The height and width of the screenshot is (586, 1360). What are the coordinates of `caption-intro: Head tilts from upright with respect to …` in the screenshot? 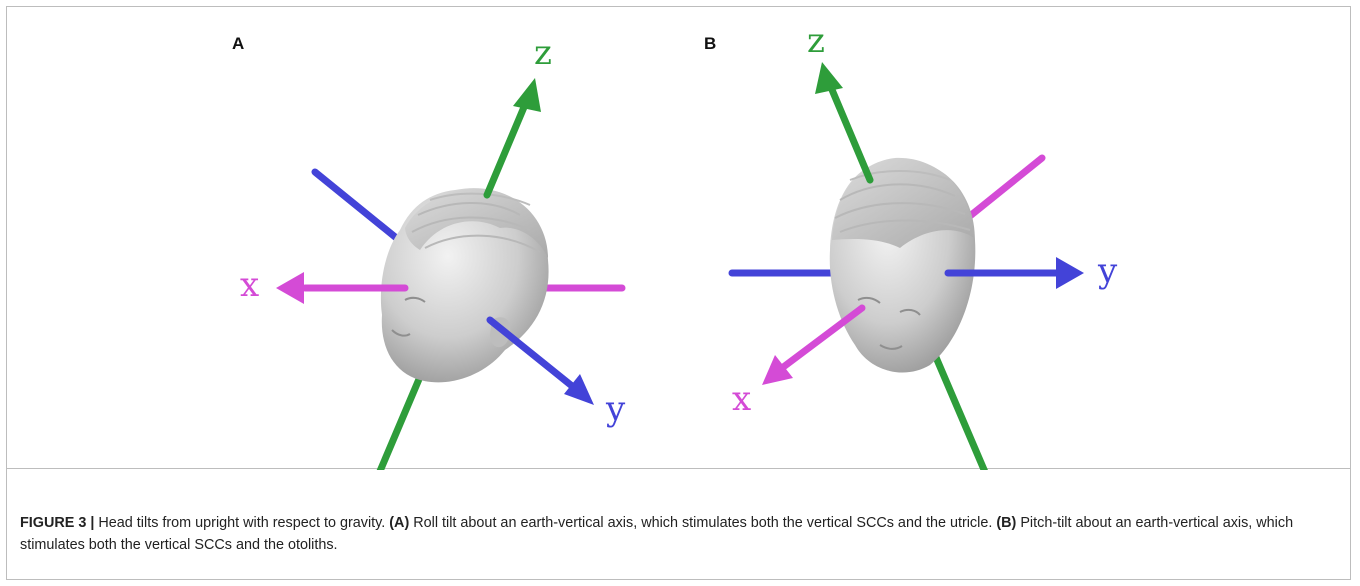 It's located at (242, 523).